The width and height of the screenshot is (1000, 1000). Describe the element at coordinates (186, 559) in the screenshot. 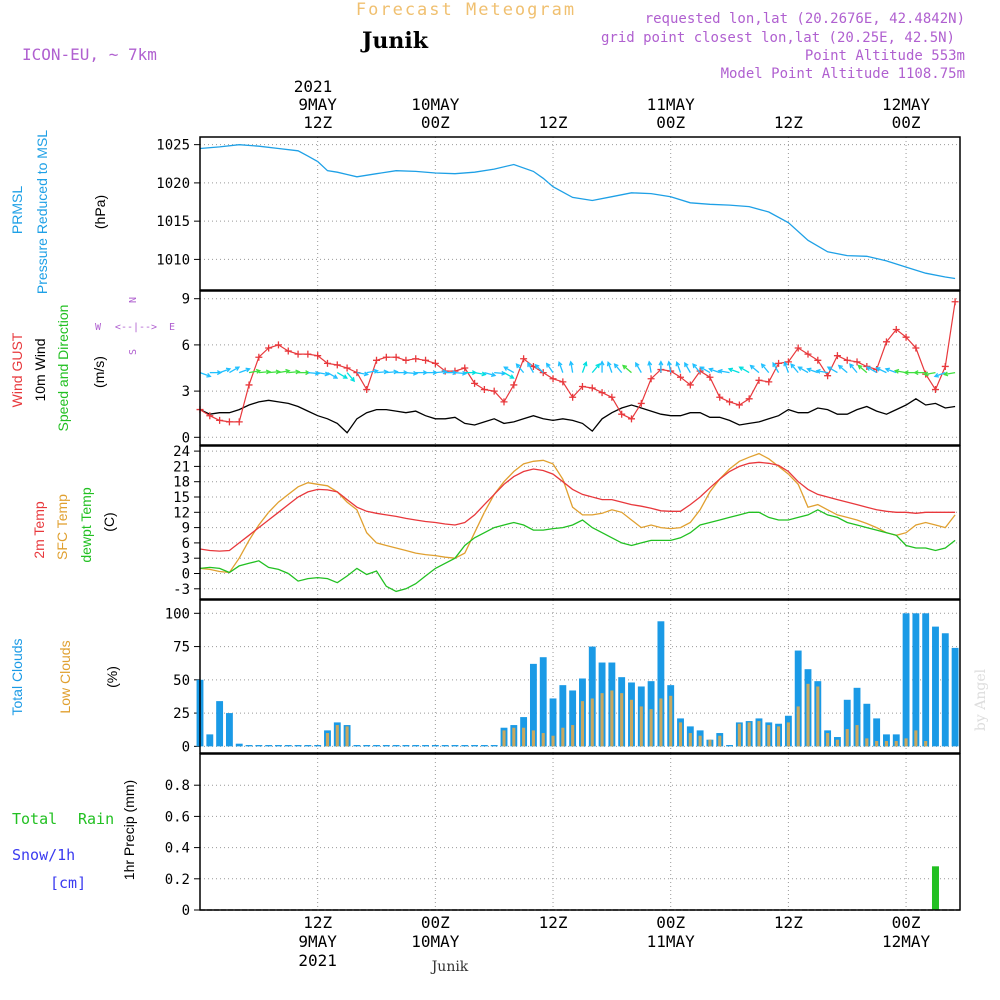

I see `ytick-label-temperature-2: 3` at that location.